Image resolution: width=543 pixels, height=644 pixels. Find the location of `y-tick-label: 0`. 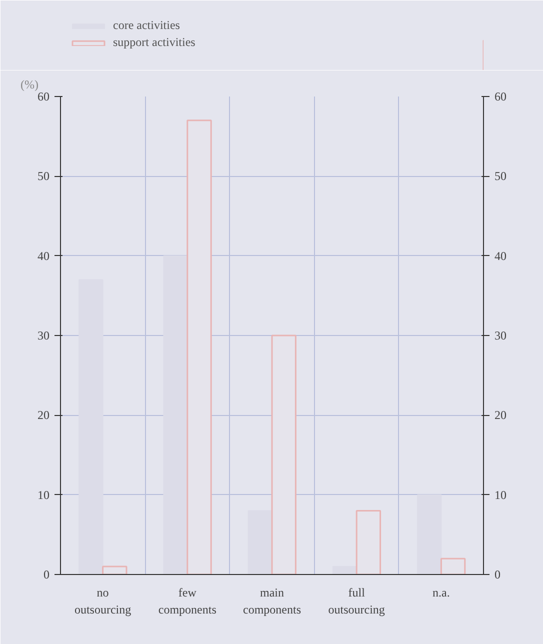

y-tick-label: 0 is located at coordinates (47, 575).